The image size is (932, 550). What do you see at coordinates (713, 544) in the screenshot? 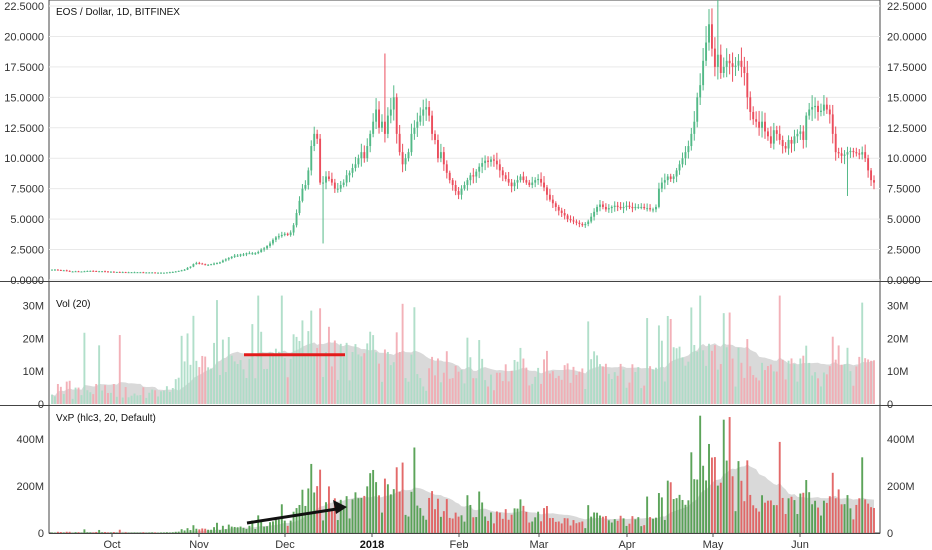
I see `x-tick-label: May` at bounding box center [713, 544].